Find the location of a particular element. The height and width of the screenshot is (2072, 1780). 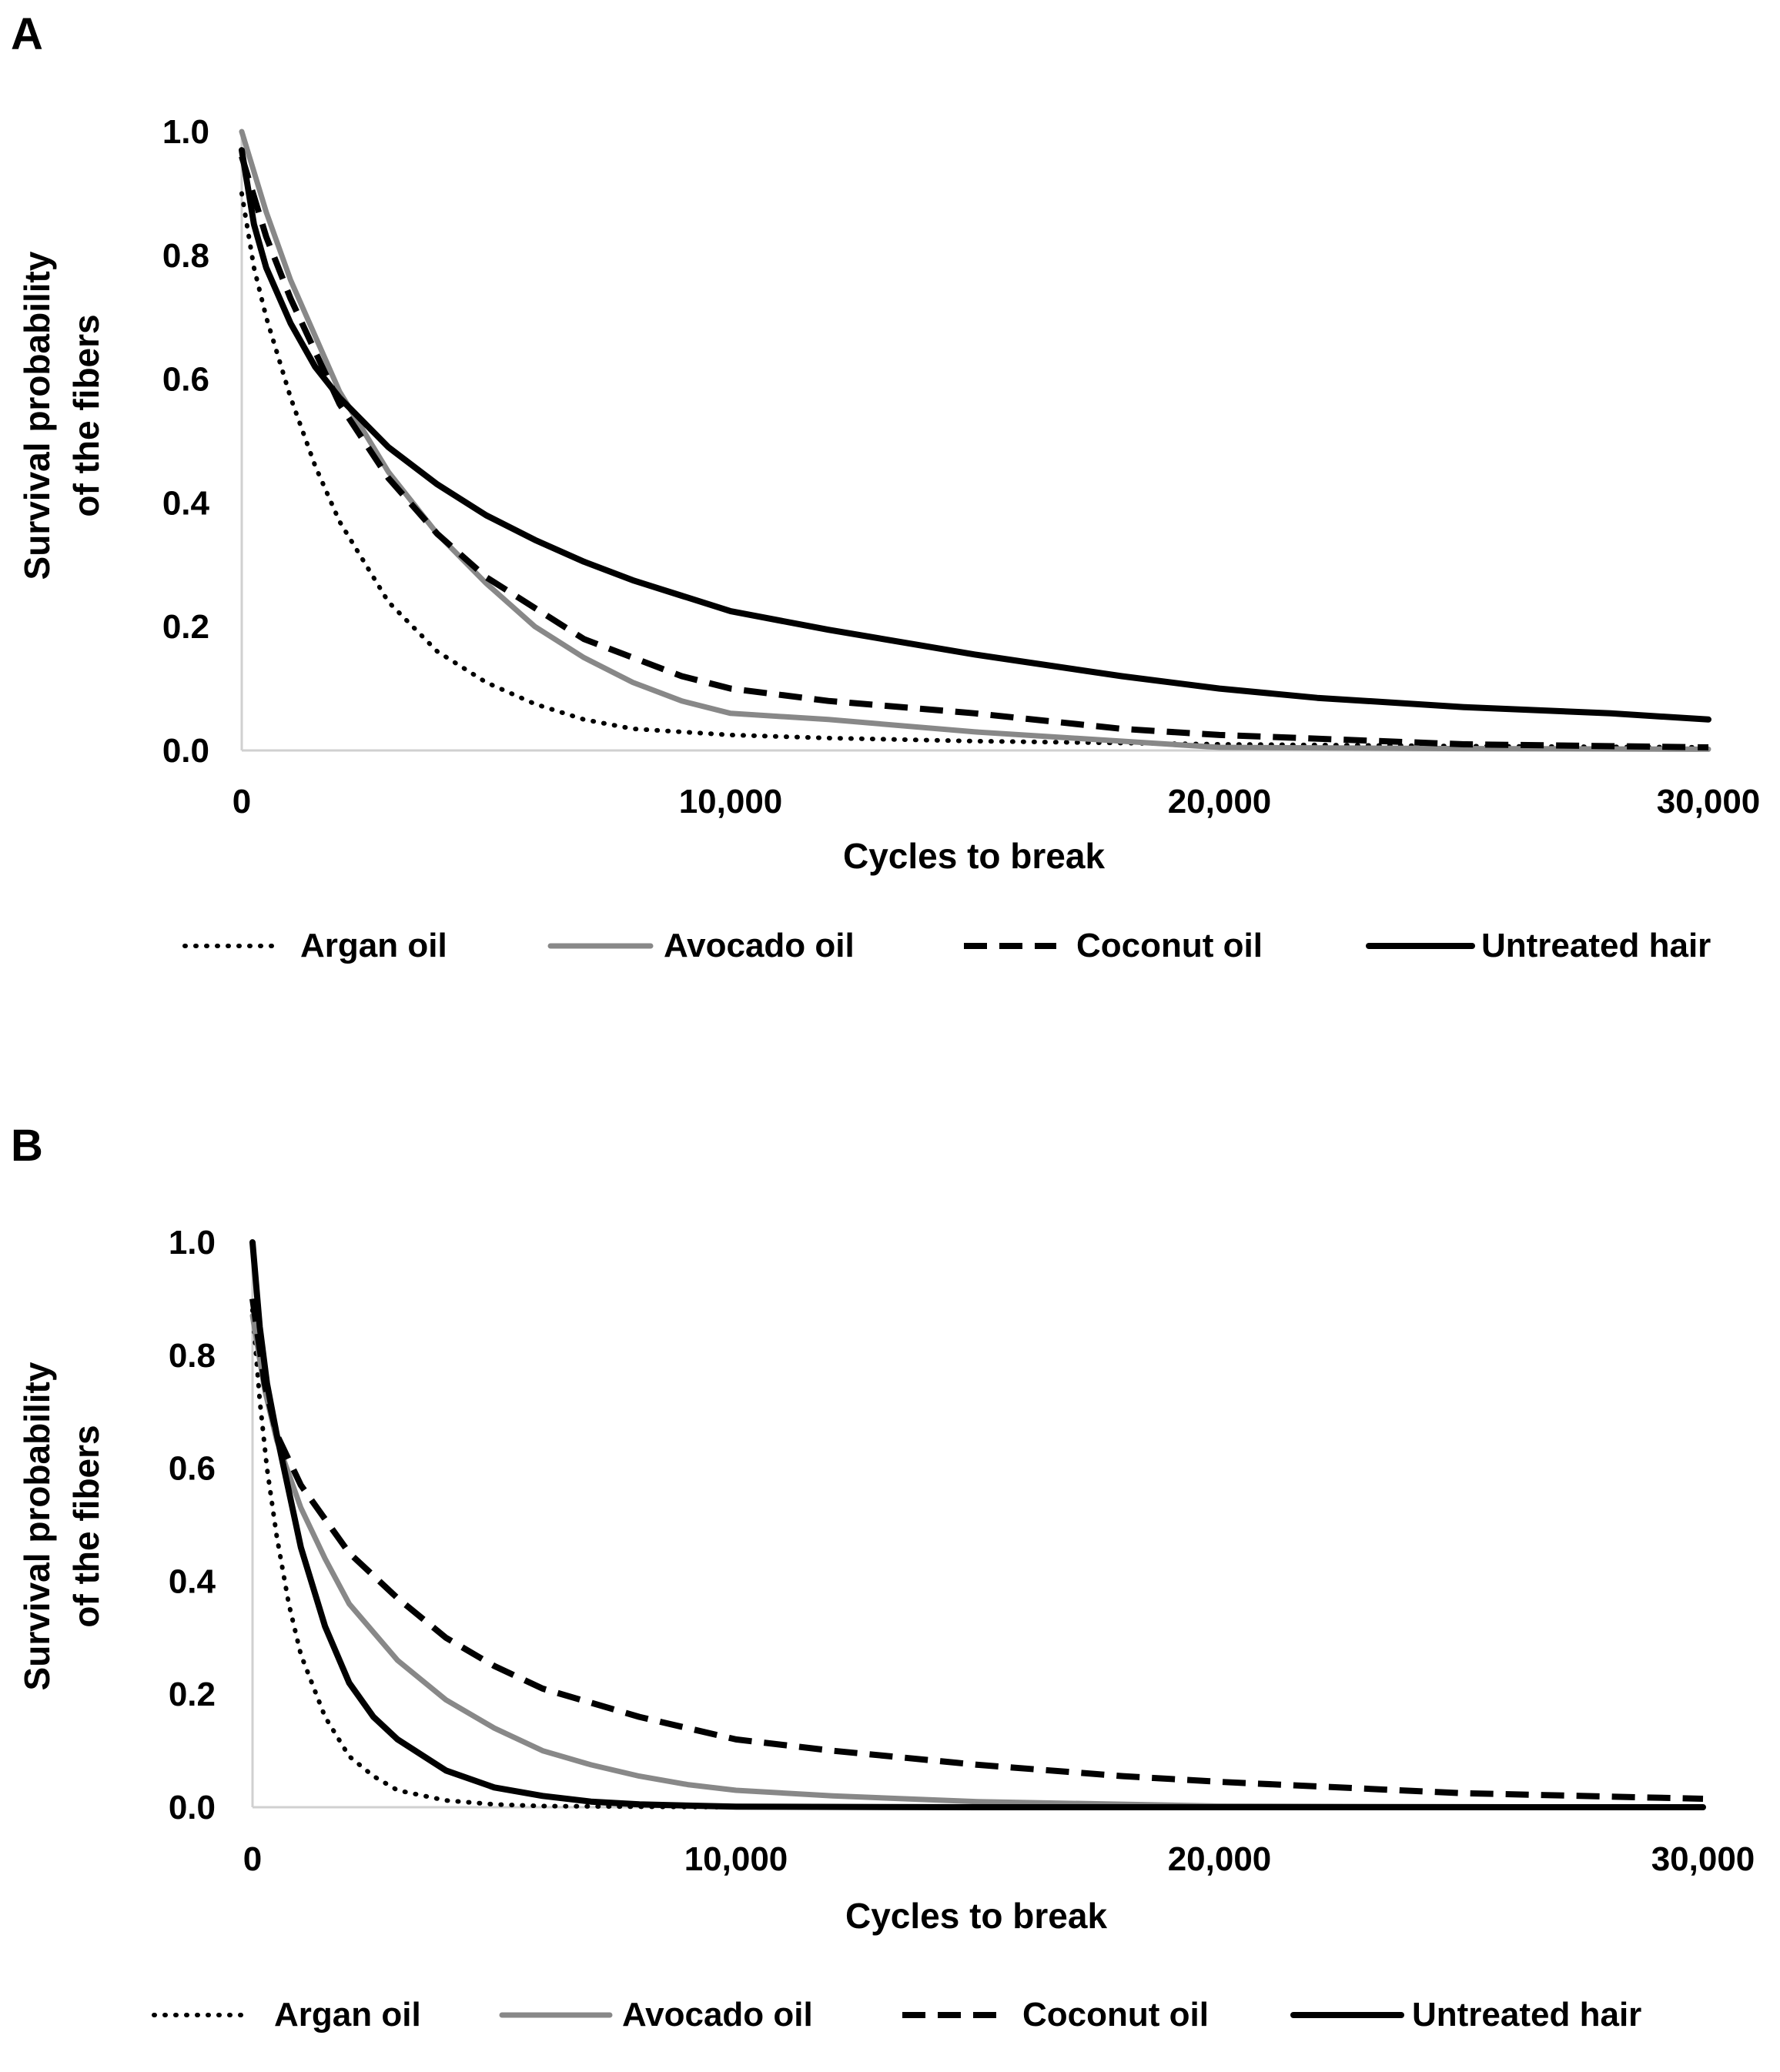

panel-label: A is located at coordinates (27, 34).